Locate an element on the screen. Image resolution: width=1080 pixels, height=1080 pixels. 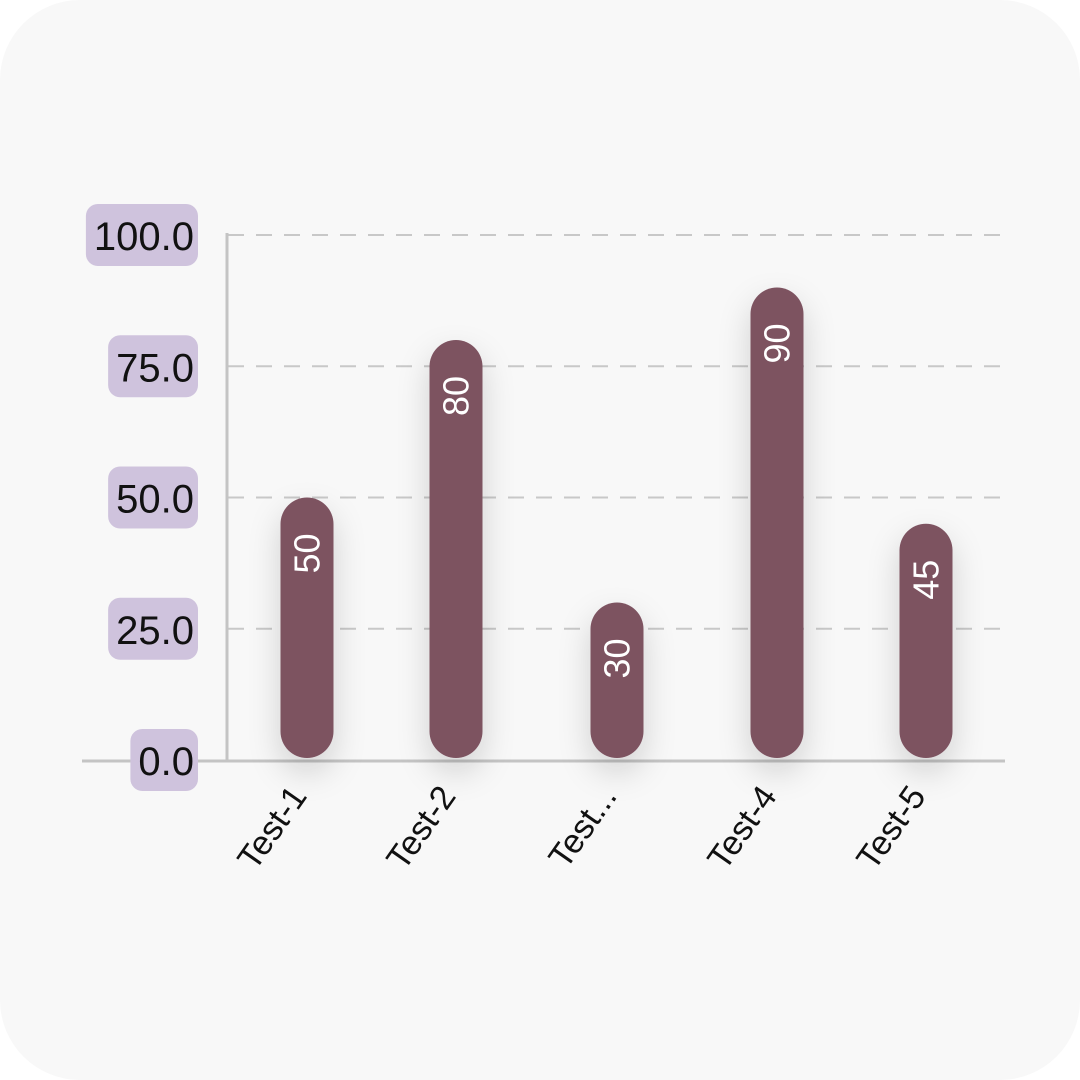
bar-value-label: 45 is located at coordinates (926, 580).